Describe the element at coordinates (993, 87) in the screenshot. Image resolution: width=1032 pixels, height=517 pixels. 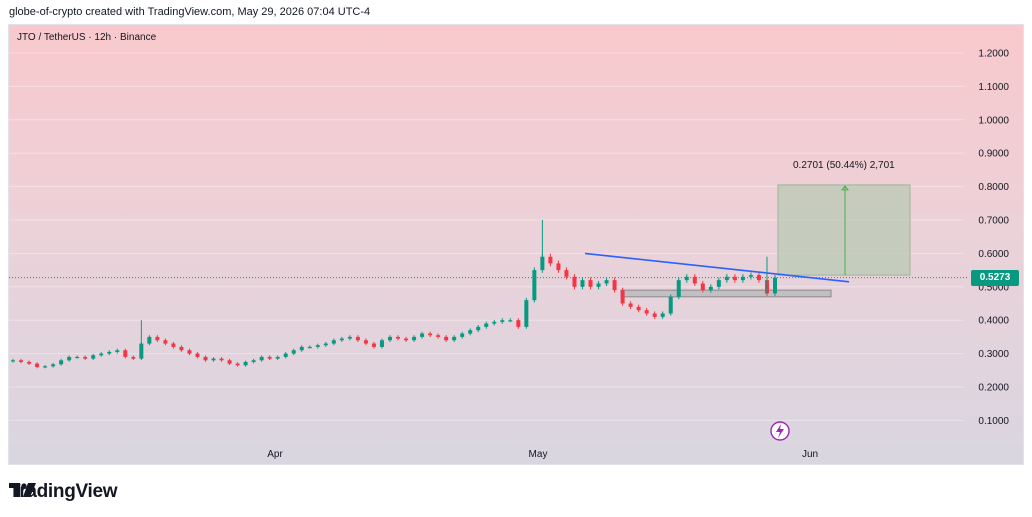
I see `y-tick-label: 1.1000` at that location.